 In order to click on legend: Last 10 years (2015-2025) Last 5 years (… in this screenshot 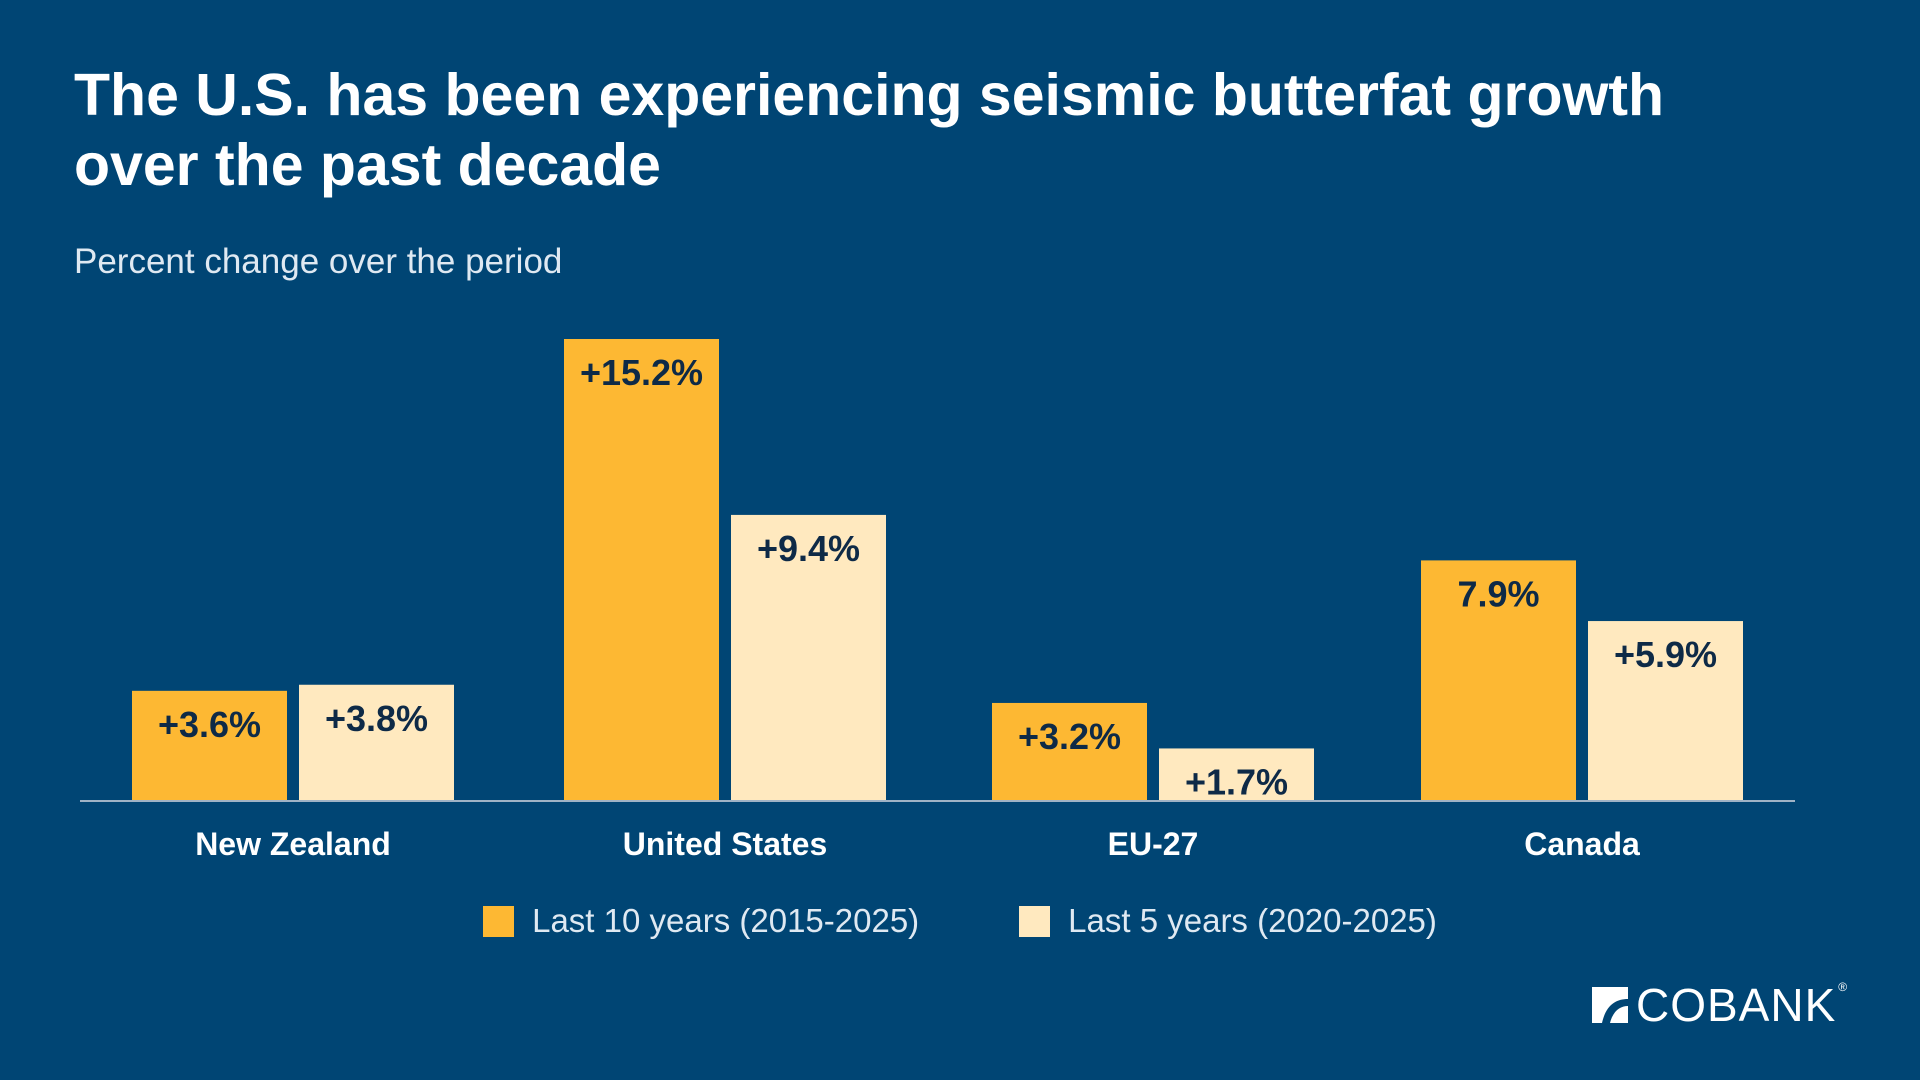, I will do `click(960, 921)`.